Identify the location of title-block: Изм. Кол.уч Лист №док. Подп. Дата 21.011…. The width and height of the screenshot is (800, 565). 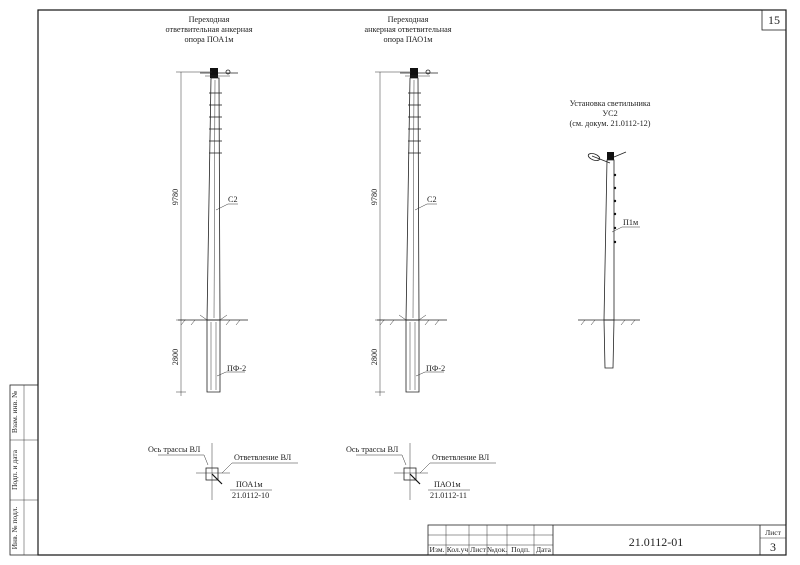
(607, 540).